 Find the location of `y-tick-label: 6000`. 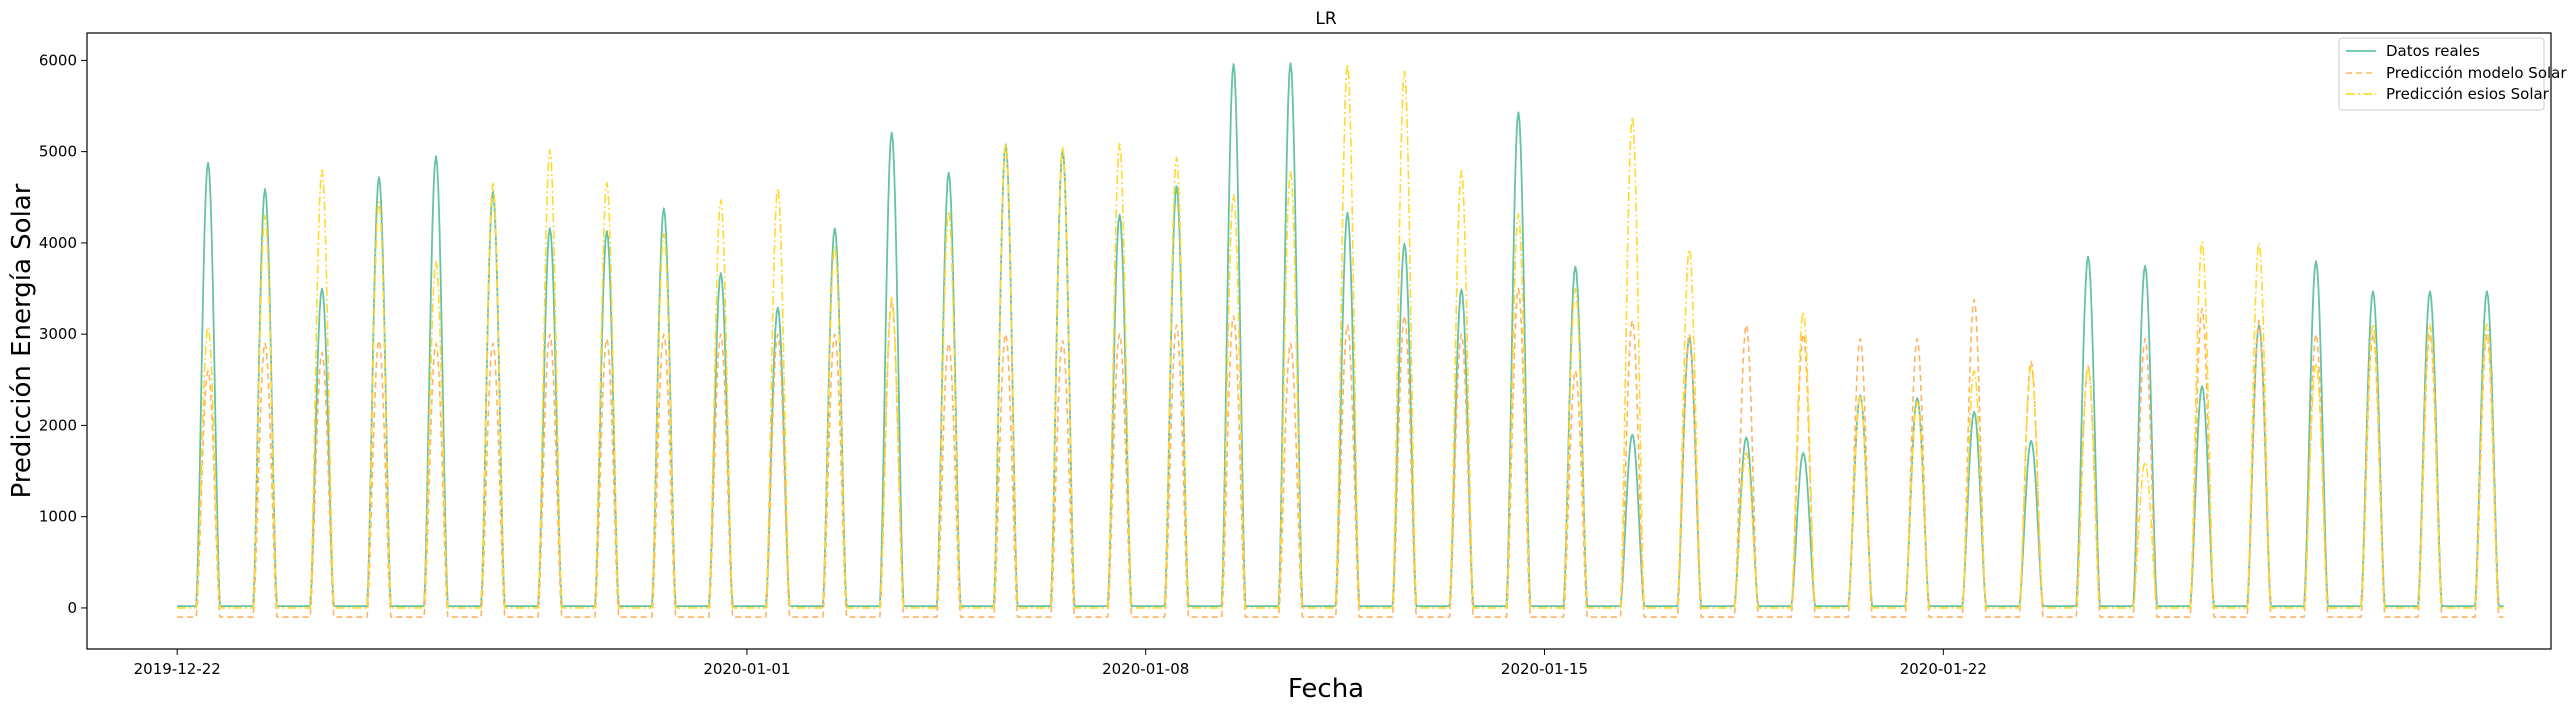

y-tick-label: 6000 is located at coordinates (58, 60).